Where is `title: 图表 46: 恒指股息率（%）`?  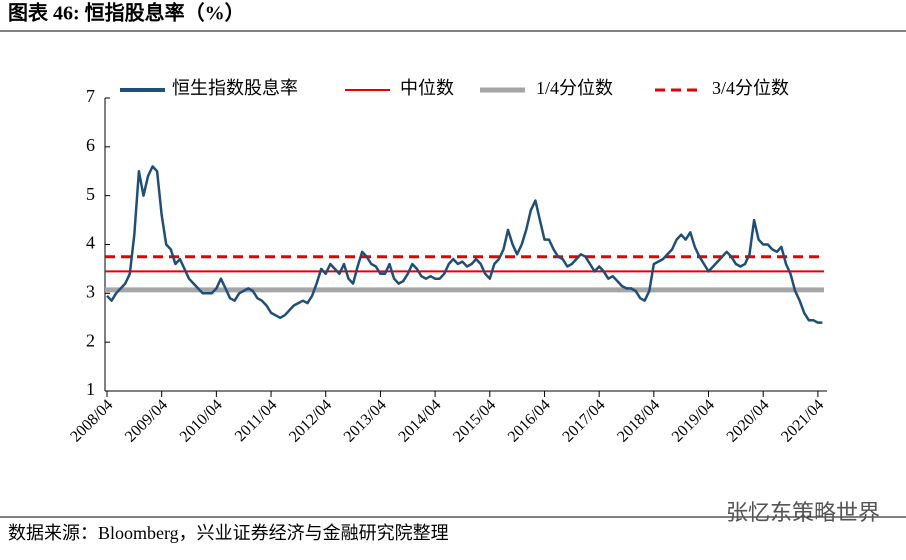 title: 图表 46: 恒指股息率（%） is located at coordinates (126, 13).